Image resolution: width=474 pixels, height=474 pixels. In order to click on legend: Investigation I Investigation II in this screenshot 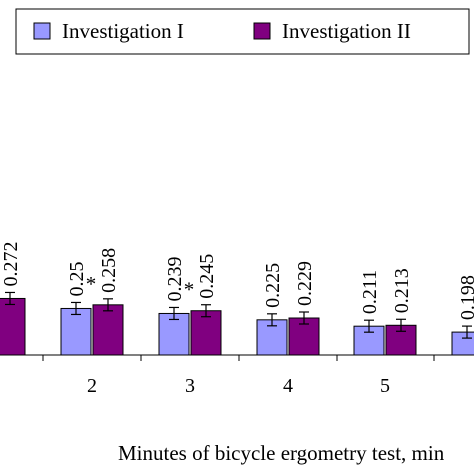, I will do `click(242, 31)`.